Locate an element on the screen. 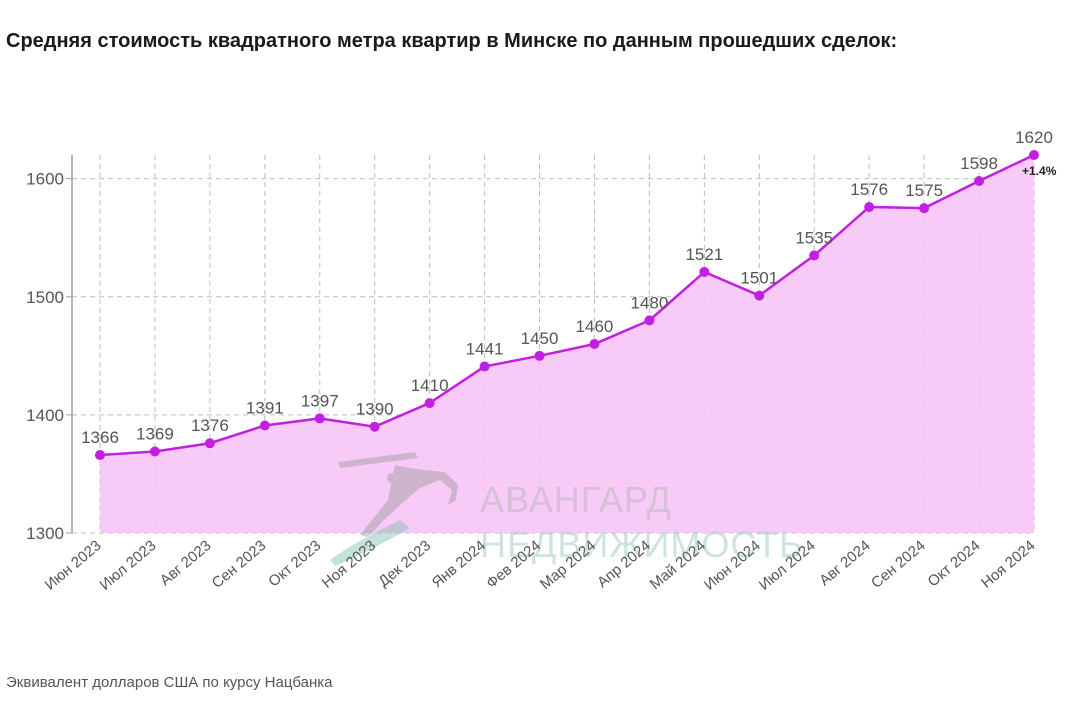 The height and width of the screenshot is (720, 1080). watermark-logo: АВАНГАРД НЕДВИЖИМОСТЬ is located at coordinates (567, 509).